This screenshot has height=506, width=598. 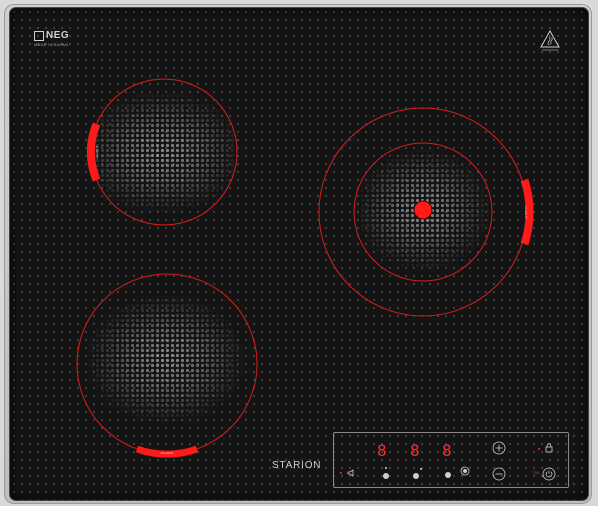 What do you see at coordinates (386, 473) in the screenshot?
I see `zone-select-1-icon` at bounding box center [386, 473].